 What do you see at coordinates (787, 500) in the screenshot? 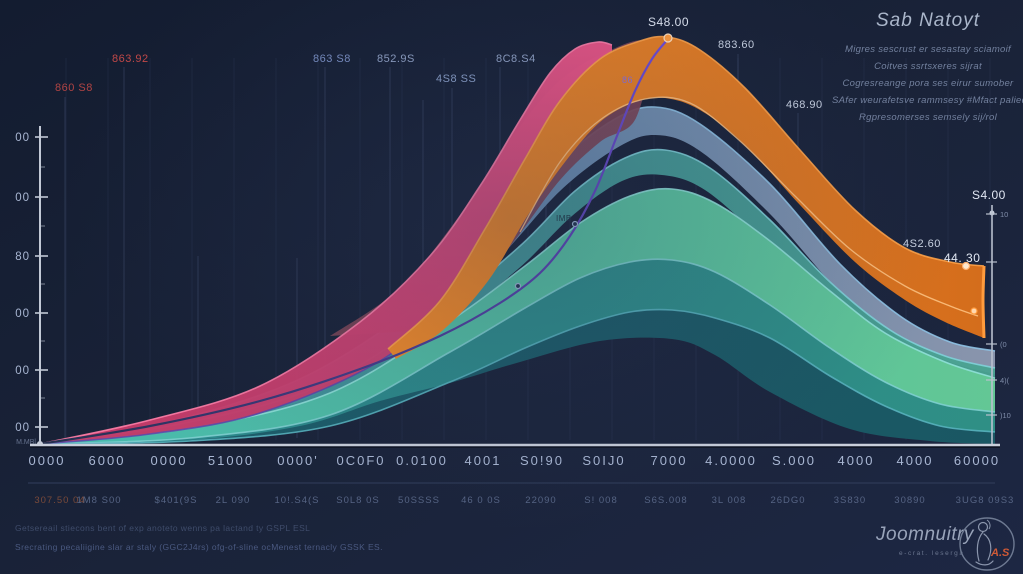
I see `x-axis-sublabel: 26DG0` at bounding box center [787, 500].